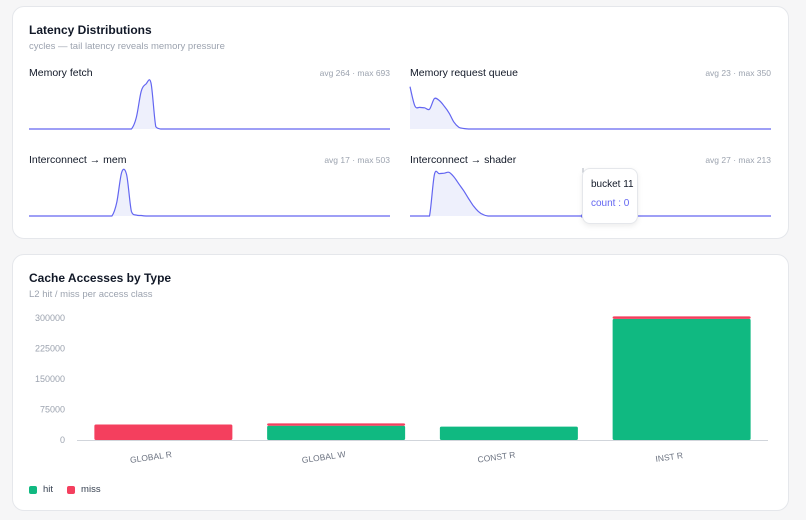  I want to click on panel-stats: avg 27 · max 213, so click(738, 160).